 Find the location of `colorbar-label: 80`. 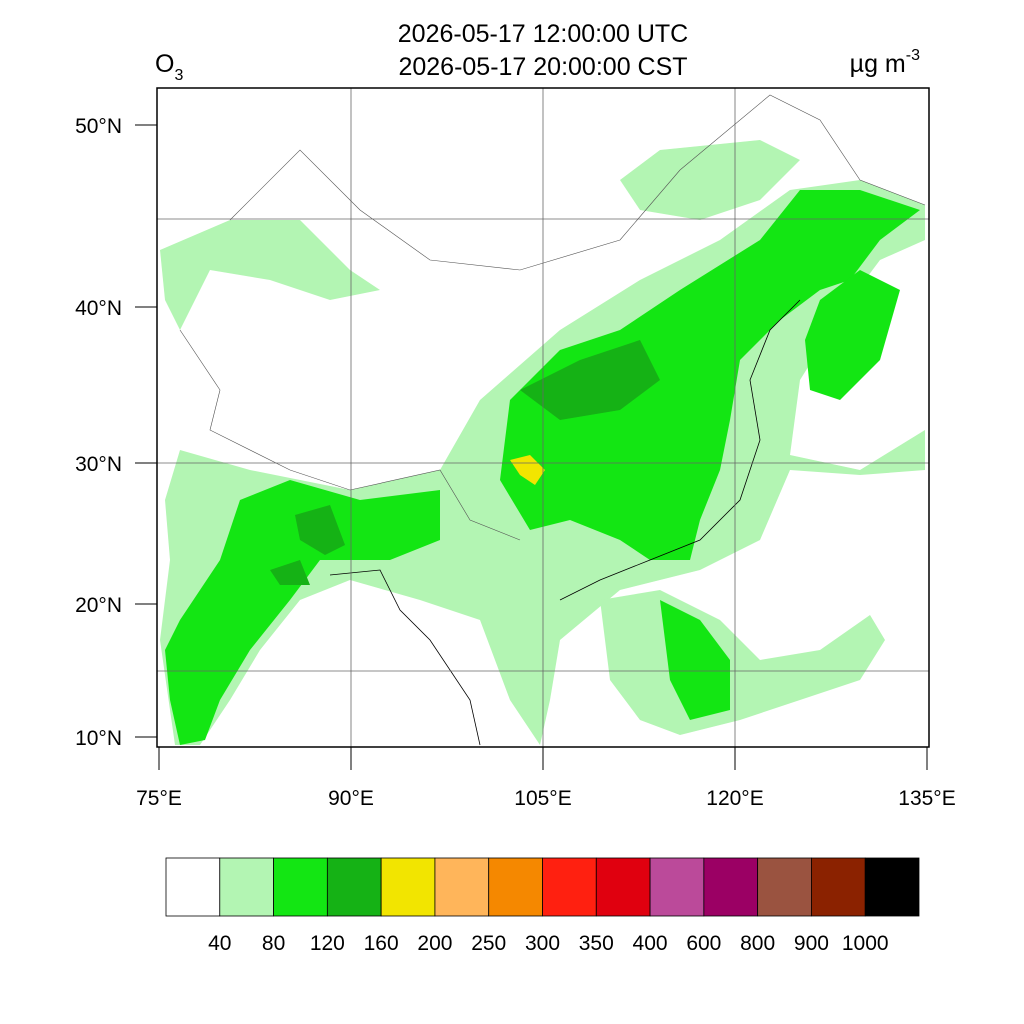

colorbar-label: 80 is located at coordinates (273, 943).